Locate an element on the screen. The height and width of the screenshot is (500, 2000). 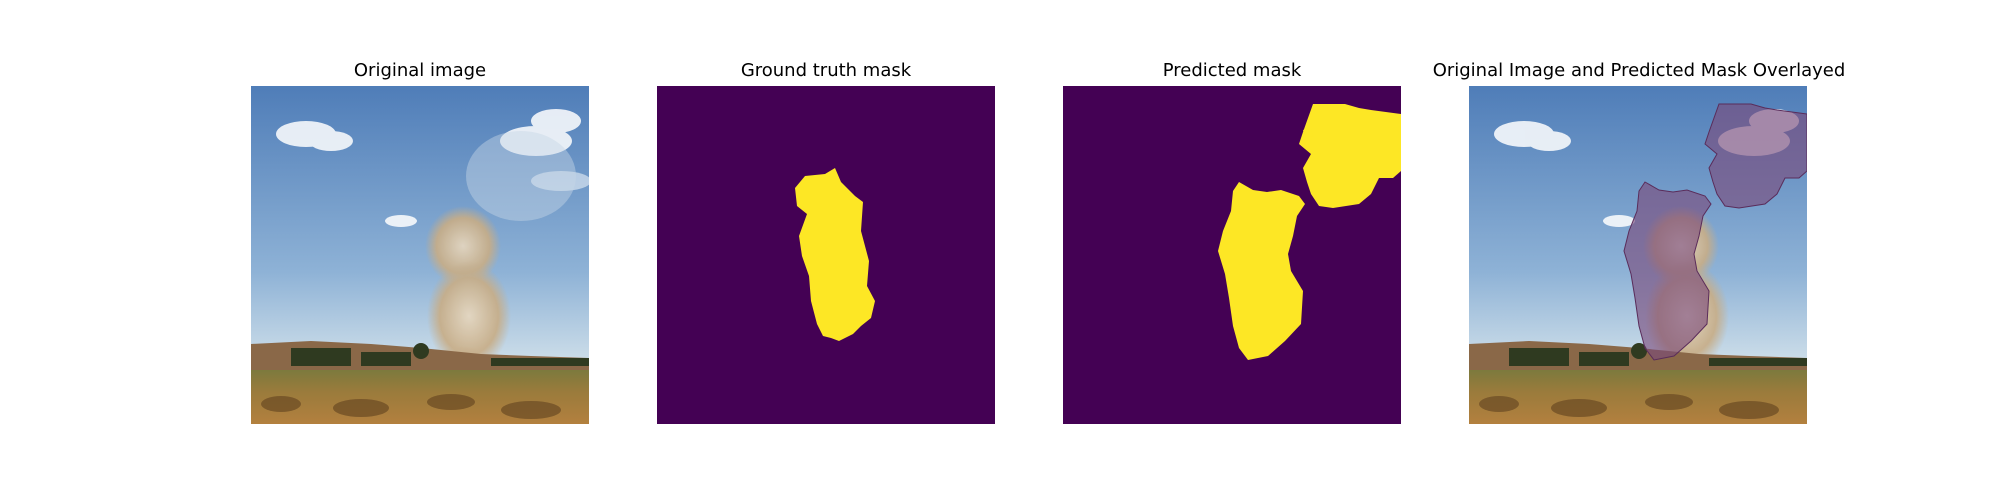
predicted-mask is located at coordinates (1232, 255).